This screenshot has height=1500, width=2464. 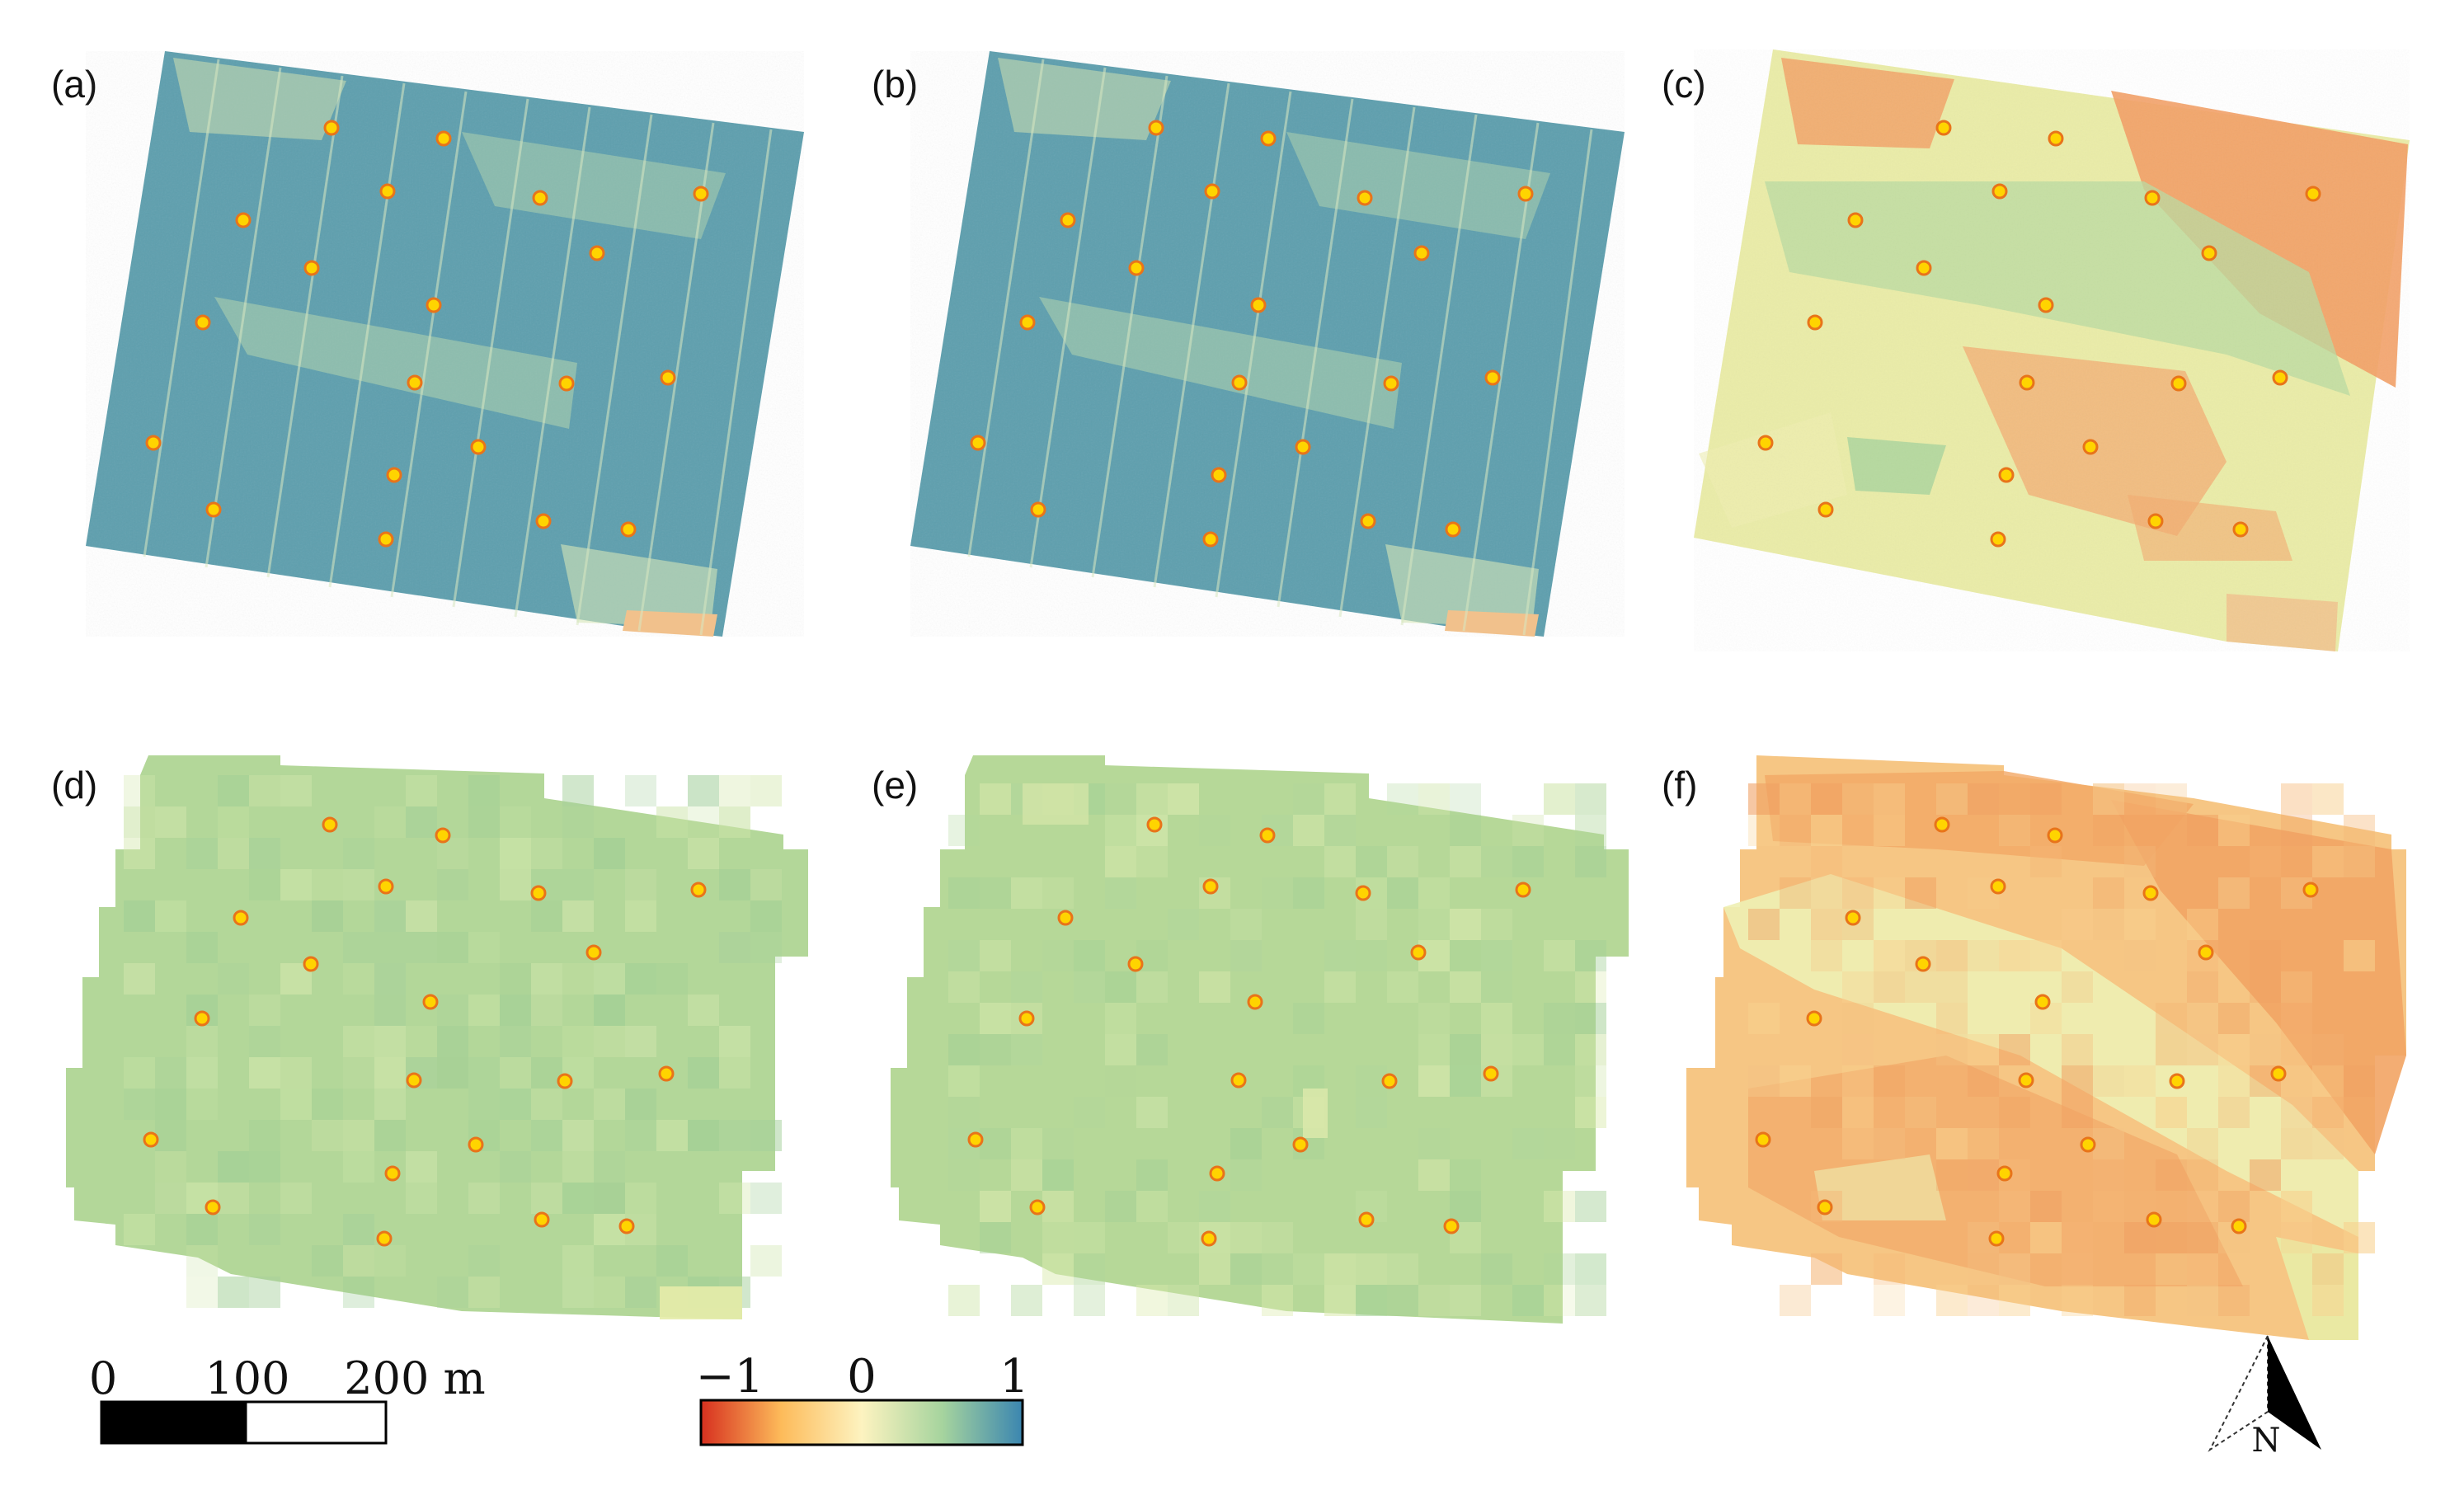 What do you see at coordinates (1684, 84) in the screenshot?
I see `panel-label-c: (c)` at bounding box center [1684, 84].